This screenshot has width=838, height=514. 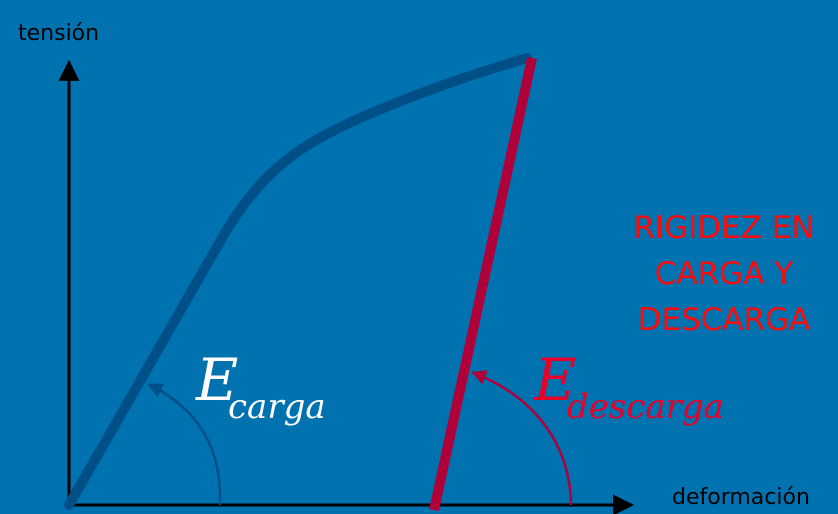 What do you see at coordinates (483, 284) in the screenshot?
I see `unloading-line` at bounding box center [483, 284].